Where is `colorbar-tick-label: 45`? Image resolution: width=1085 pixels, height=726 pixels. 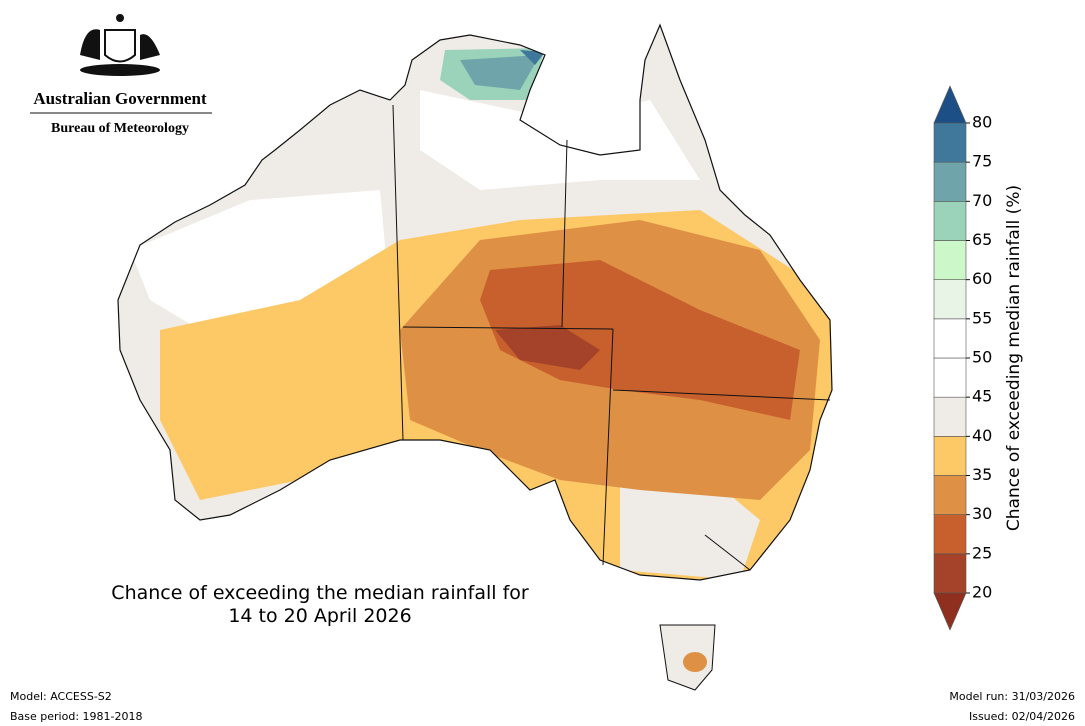
colorbar-tick-label: 45 is located at coordinates (982, 396).